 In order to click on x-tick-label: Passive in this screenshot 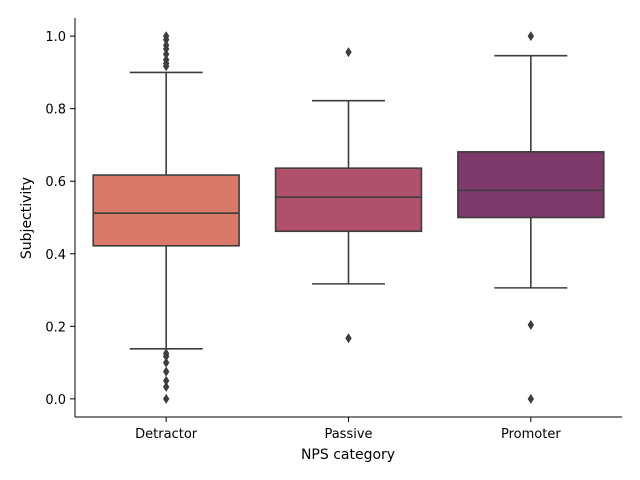, I will do `click(348, 434)`.